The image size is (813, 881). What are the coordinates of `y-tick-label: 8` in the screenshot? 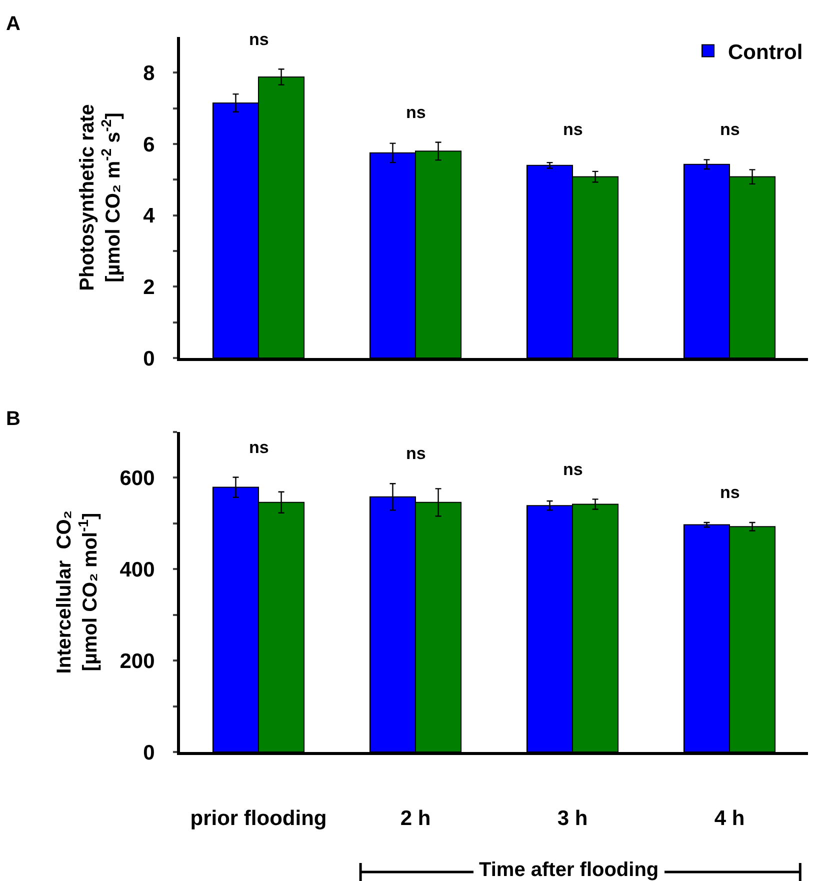 It's located at (149, 74).